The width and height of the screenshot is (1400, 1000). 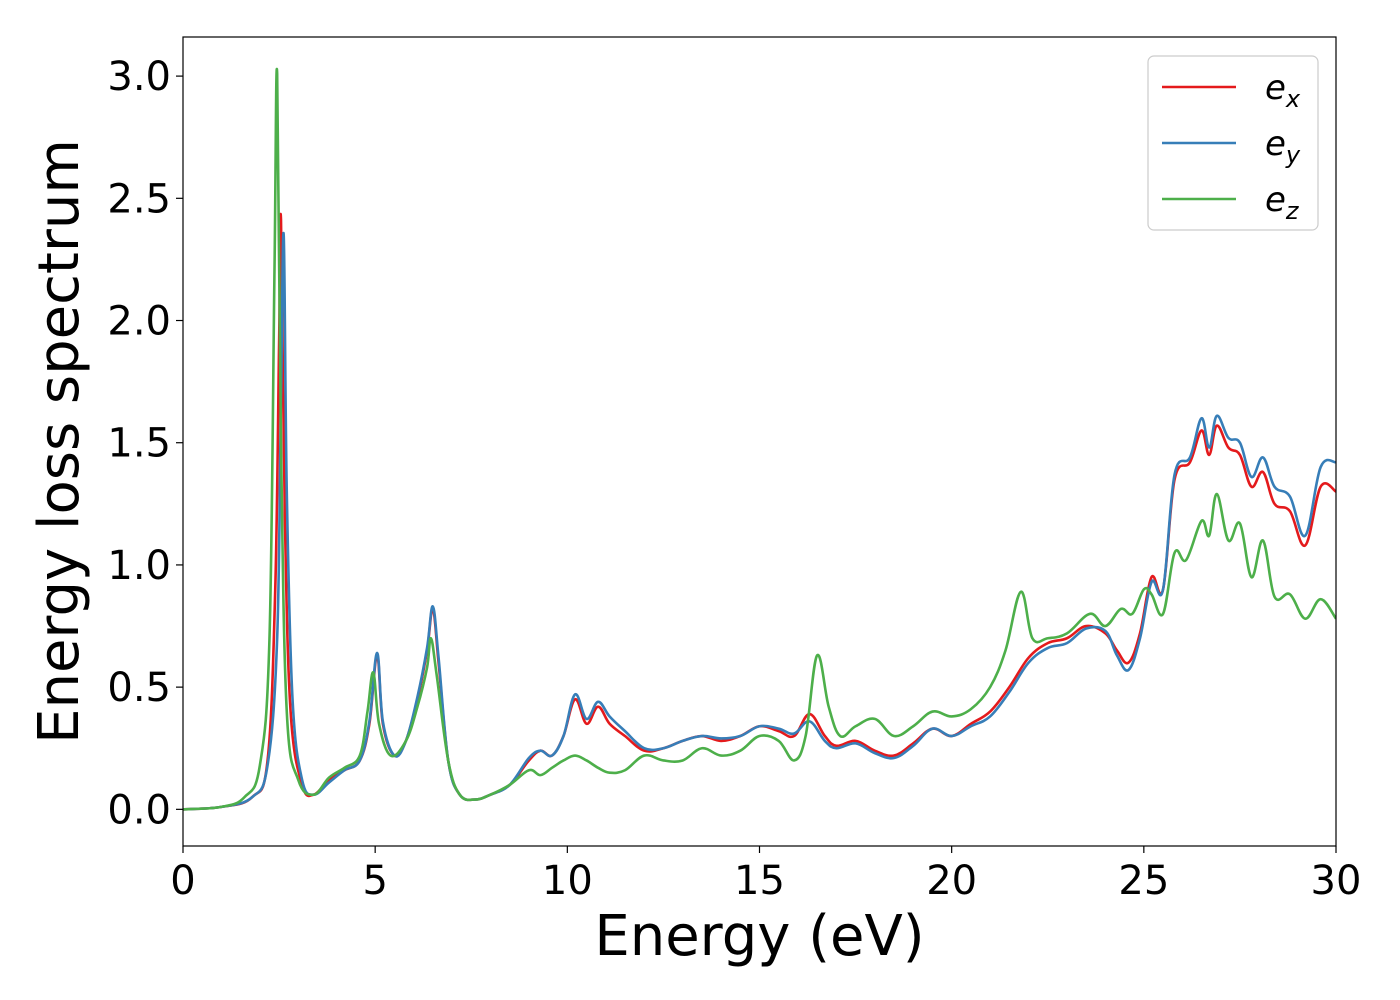 What do you see at coordinates (759, 936) in the screenshot?
I see `x-axis-title: Energy (eV)` at bounding box center [759, 936].